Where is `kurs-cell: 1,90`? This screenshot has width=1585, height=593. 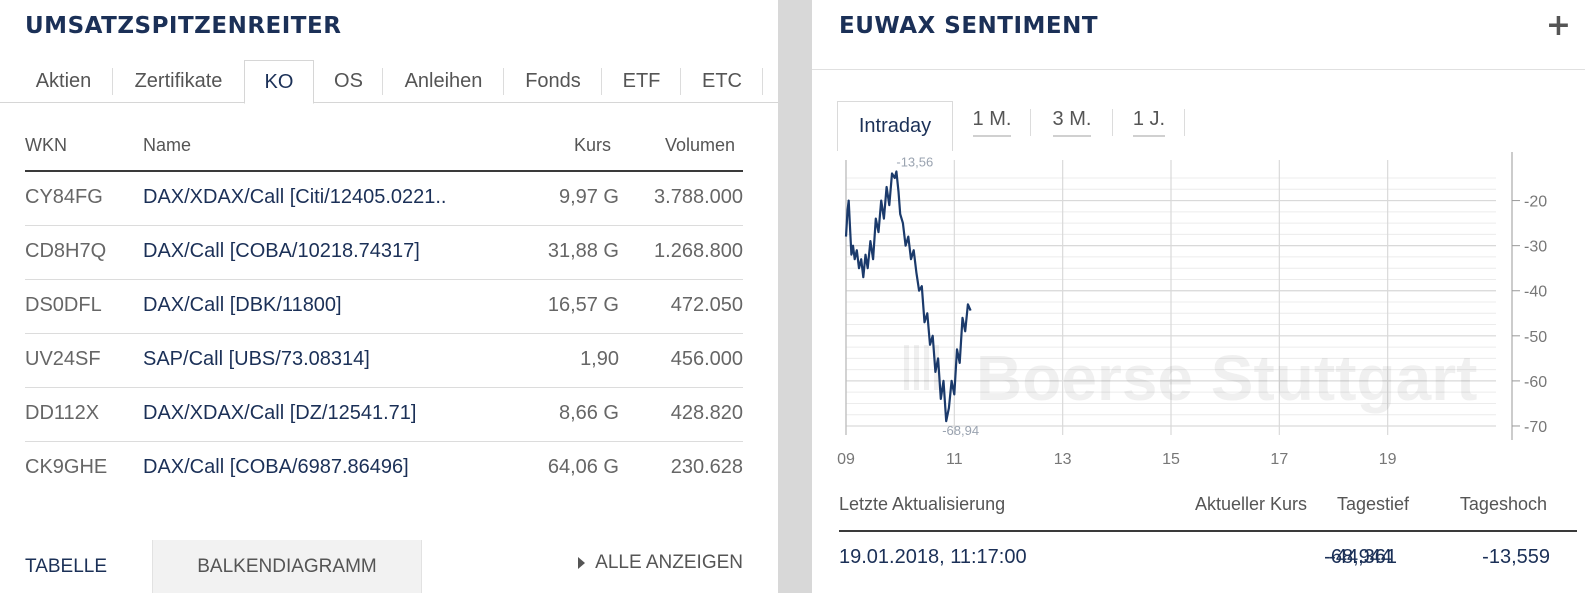 kurs-cell: 1,90 is located at coordinates (599, 359).